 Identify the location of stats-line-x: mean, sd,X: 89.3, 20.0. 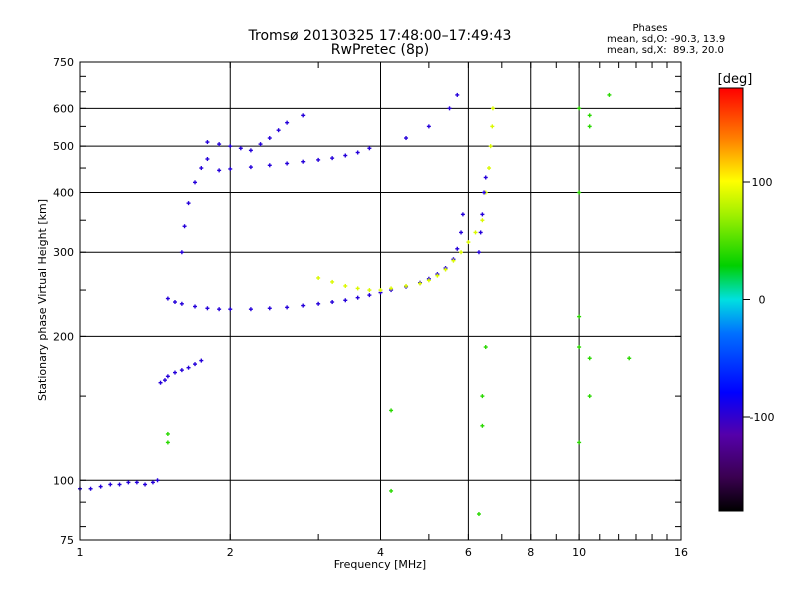
(665, 50).